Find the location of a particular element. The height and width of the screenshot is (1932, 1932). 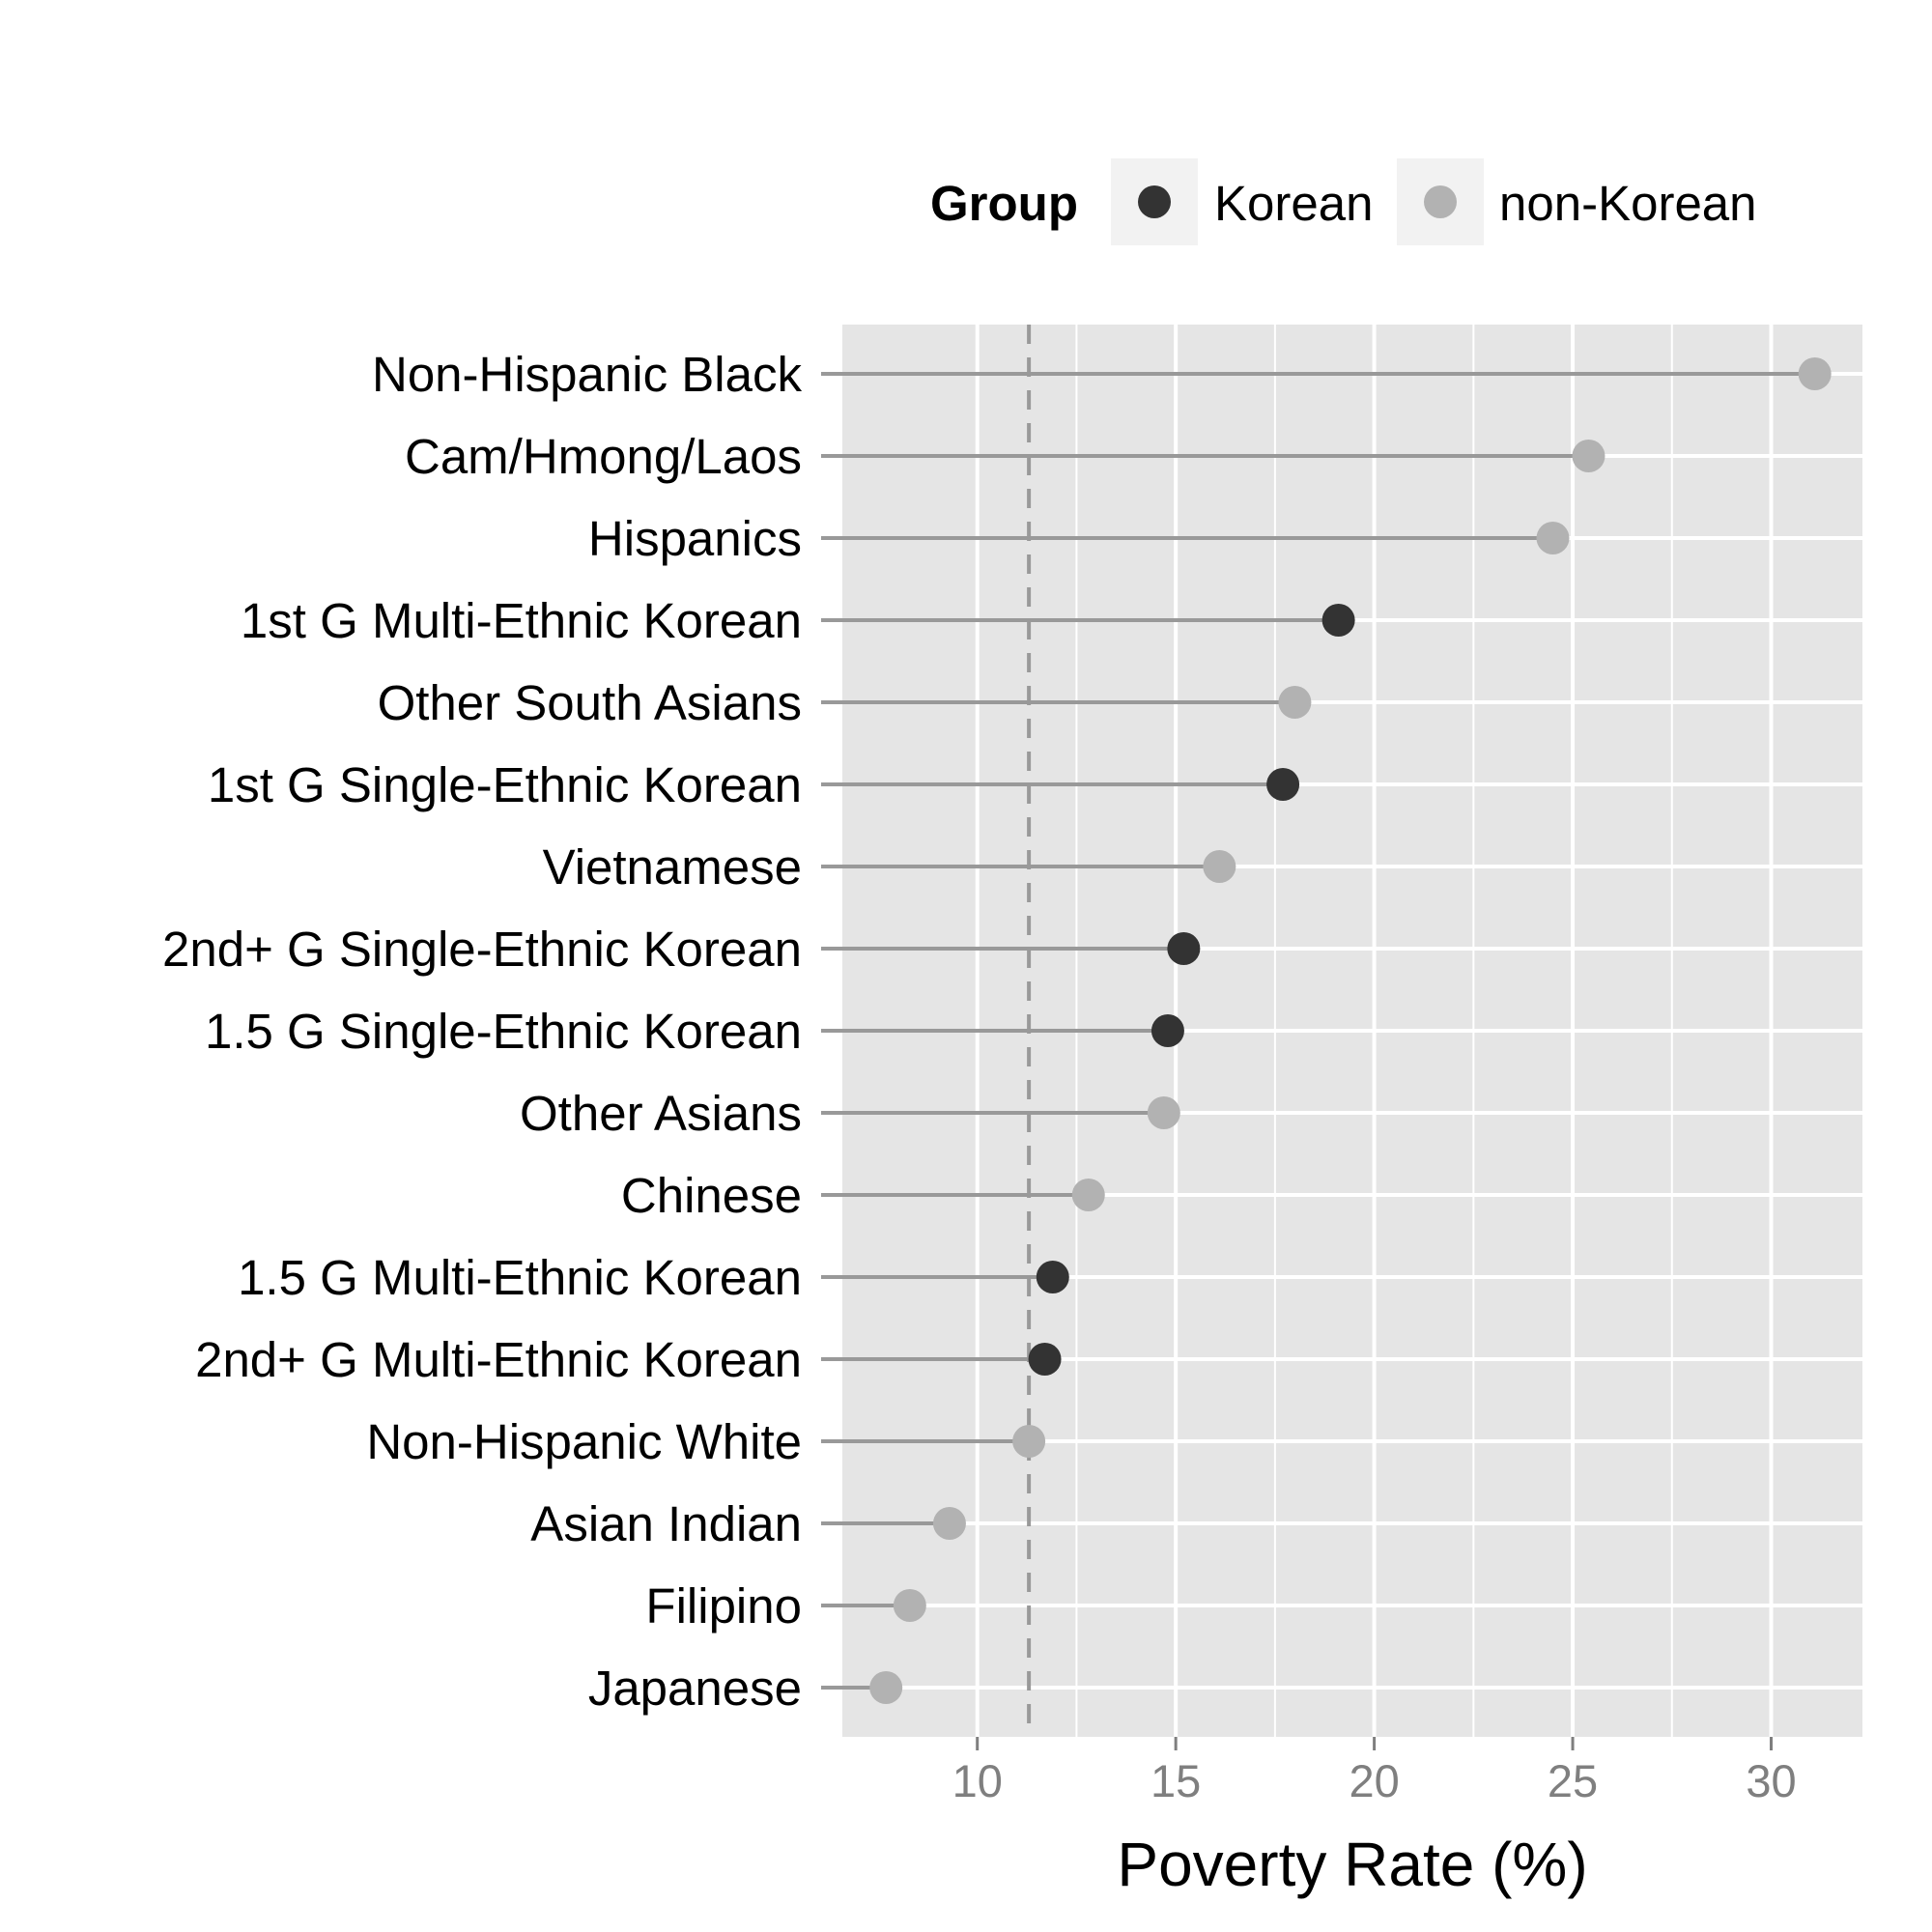

y-tick-label-vietnamese: Vietnamese is located at coordinates (672, 867).